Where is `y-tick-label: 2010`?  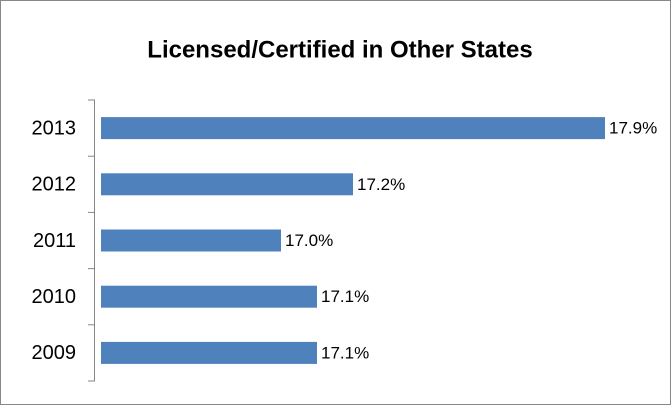 y-tick-label: 2010 is located at coordinates (54, 297).